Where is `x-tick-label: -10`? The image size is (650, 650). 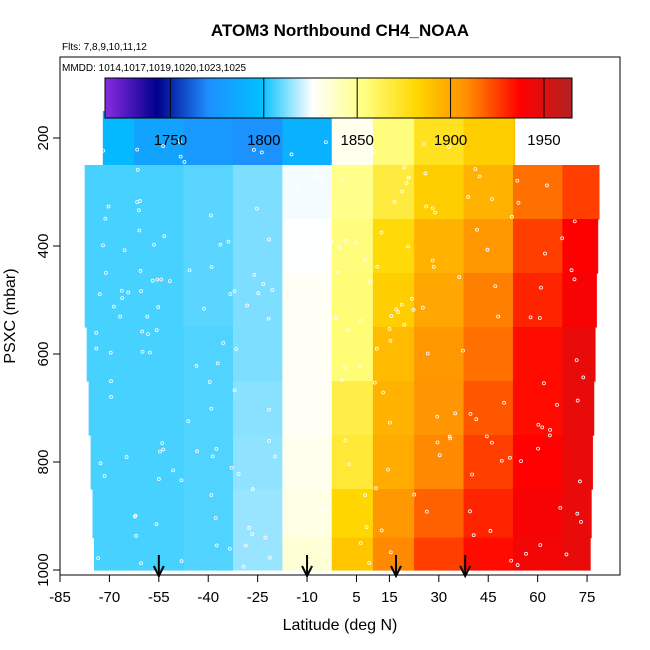 x-tick-label: -10 is located at coordinates (307, 597).